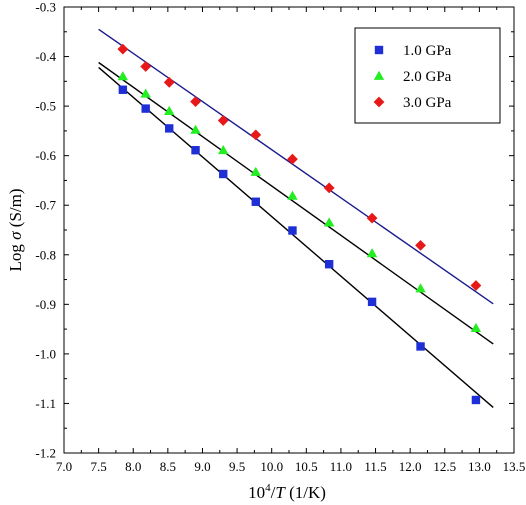 The image size is (526, 505). I want to click on x-tick-label: 12.5, so click(444, 466).